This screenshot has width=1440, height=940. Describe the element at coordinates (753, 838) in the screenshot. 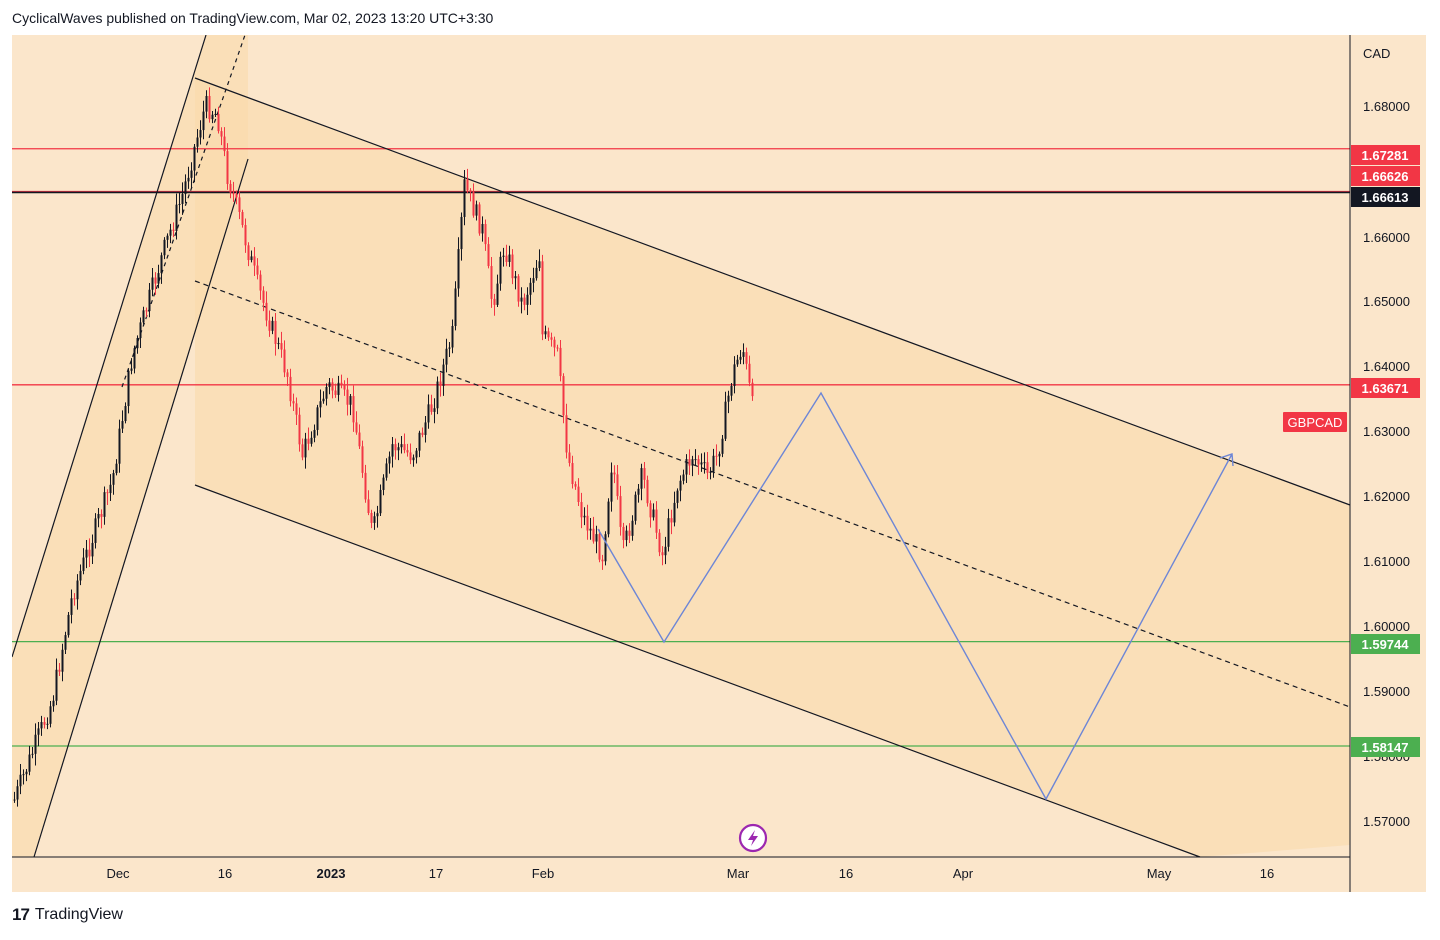

I see `lightning-icon` at that location.